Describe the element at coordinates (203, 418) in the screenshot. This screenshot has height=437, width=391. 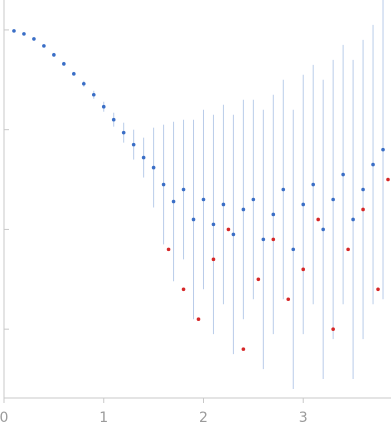
I see `x-tick-label: 2` at that location.